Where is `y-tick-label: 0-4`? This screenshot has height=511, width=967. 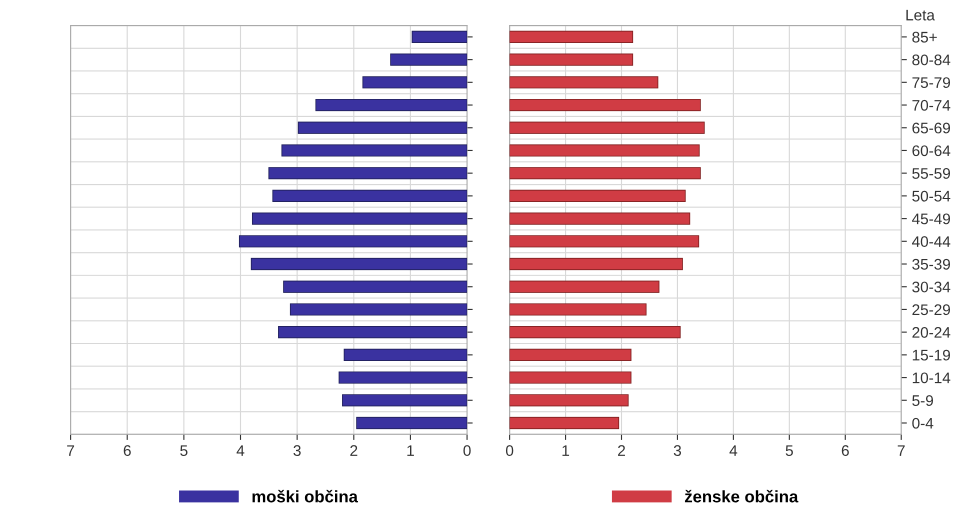 y-tick-label: 0-4 is located at coordinates (923, 423).